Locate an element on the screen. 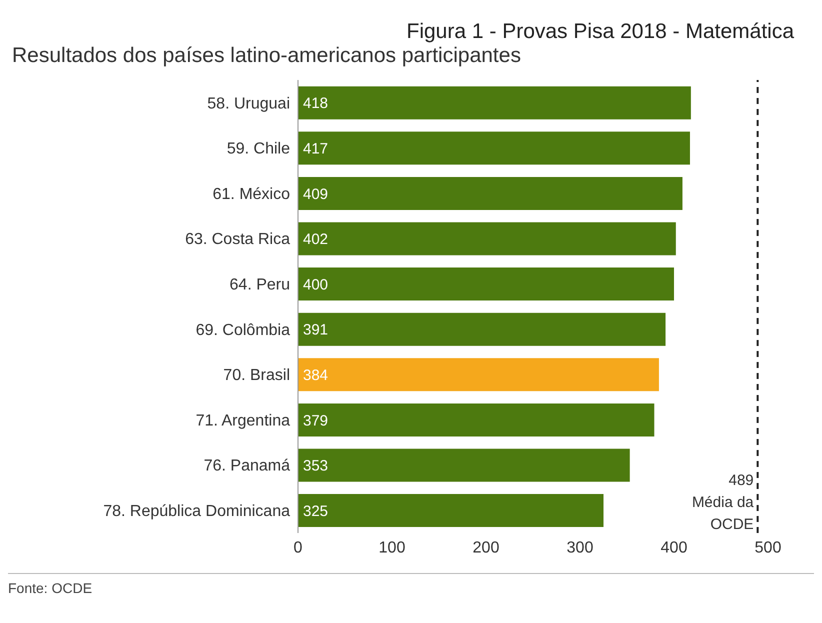 This screenshot has width=822, height=623. y-tick-label: 69. Colômbia is located at coordinates (243, 330).